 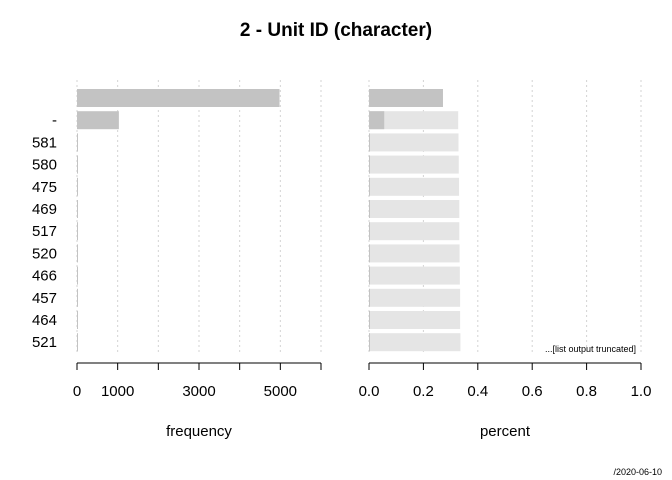 What do you see at coordinates (117, 391) in the screenshot?
I see `x-tick-label: 1000` at bounding box center [117, 391].